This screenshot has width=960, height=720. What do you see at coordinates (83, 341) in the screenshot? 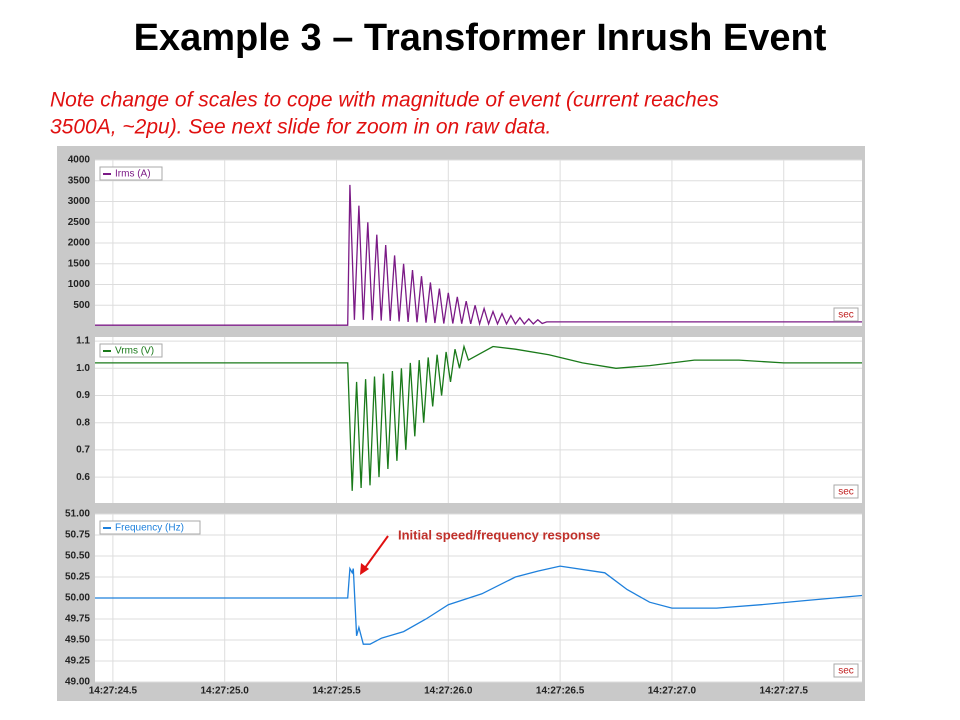
I see `y-tick-label: 1.1` at bounding box center [83, 341].